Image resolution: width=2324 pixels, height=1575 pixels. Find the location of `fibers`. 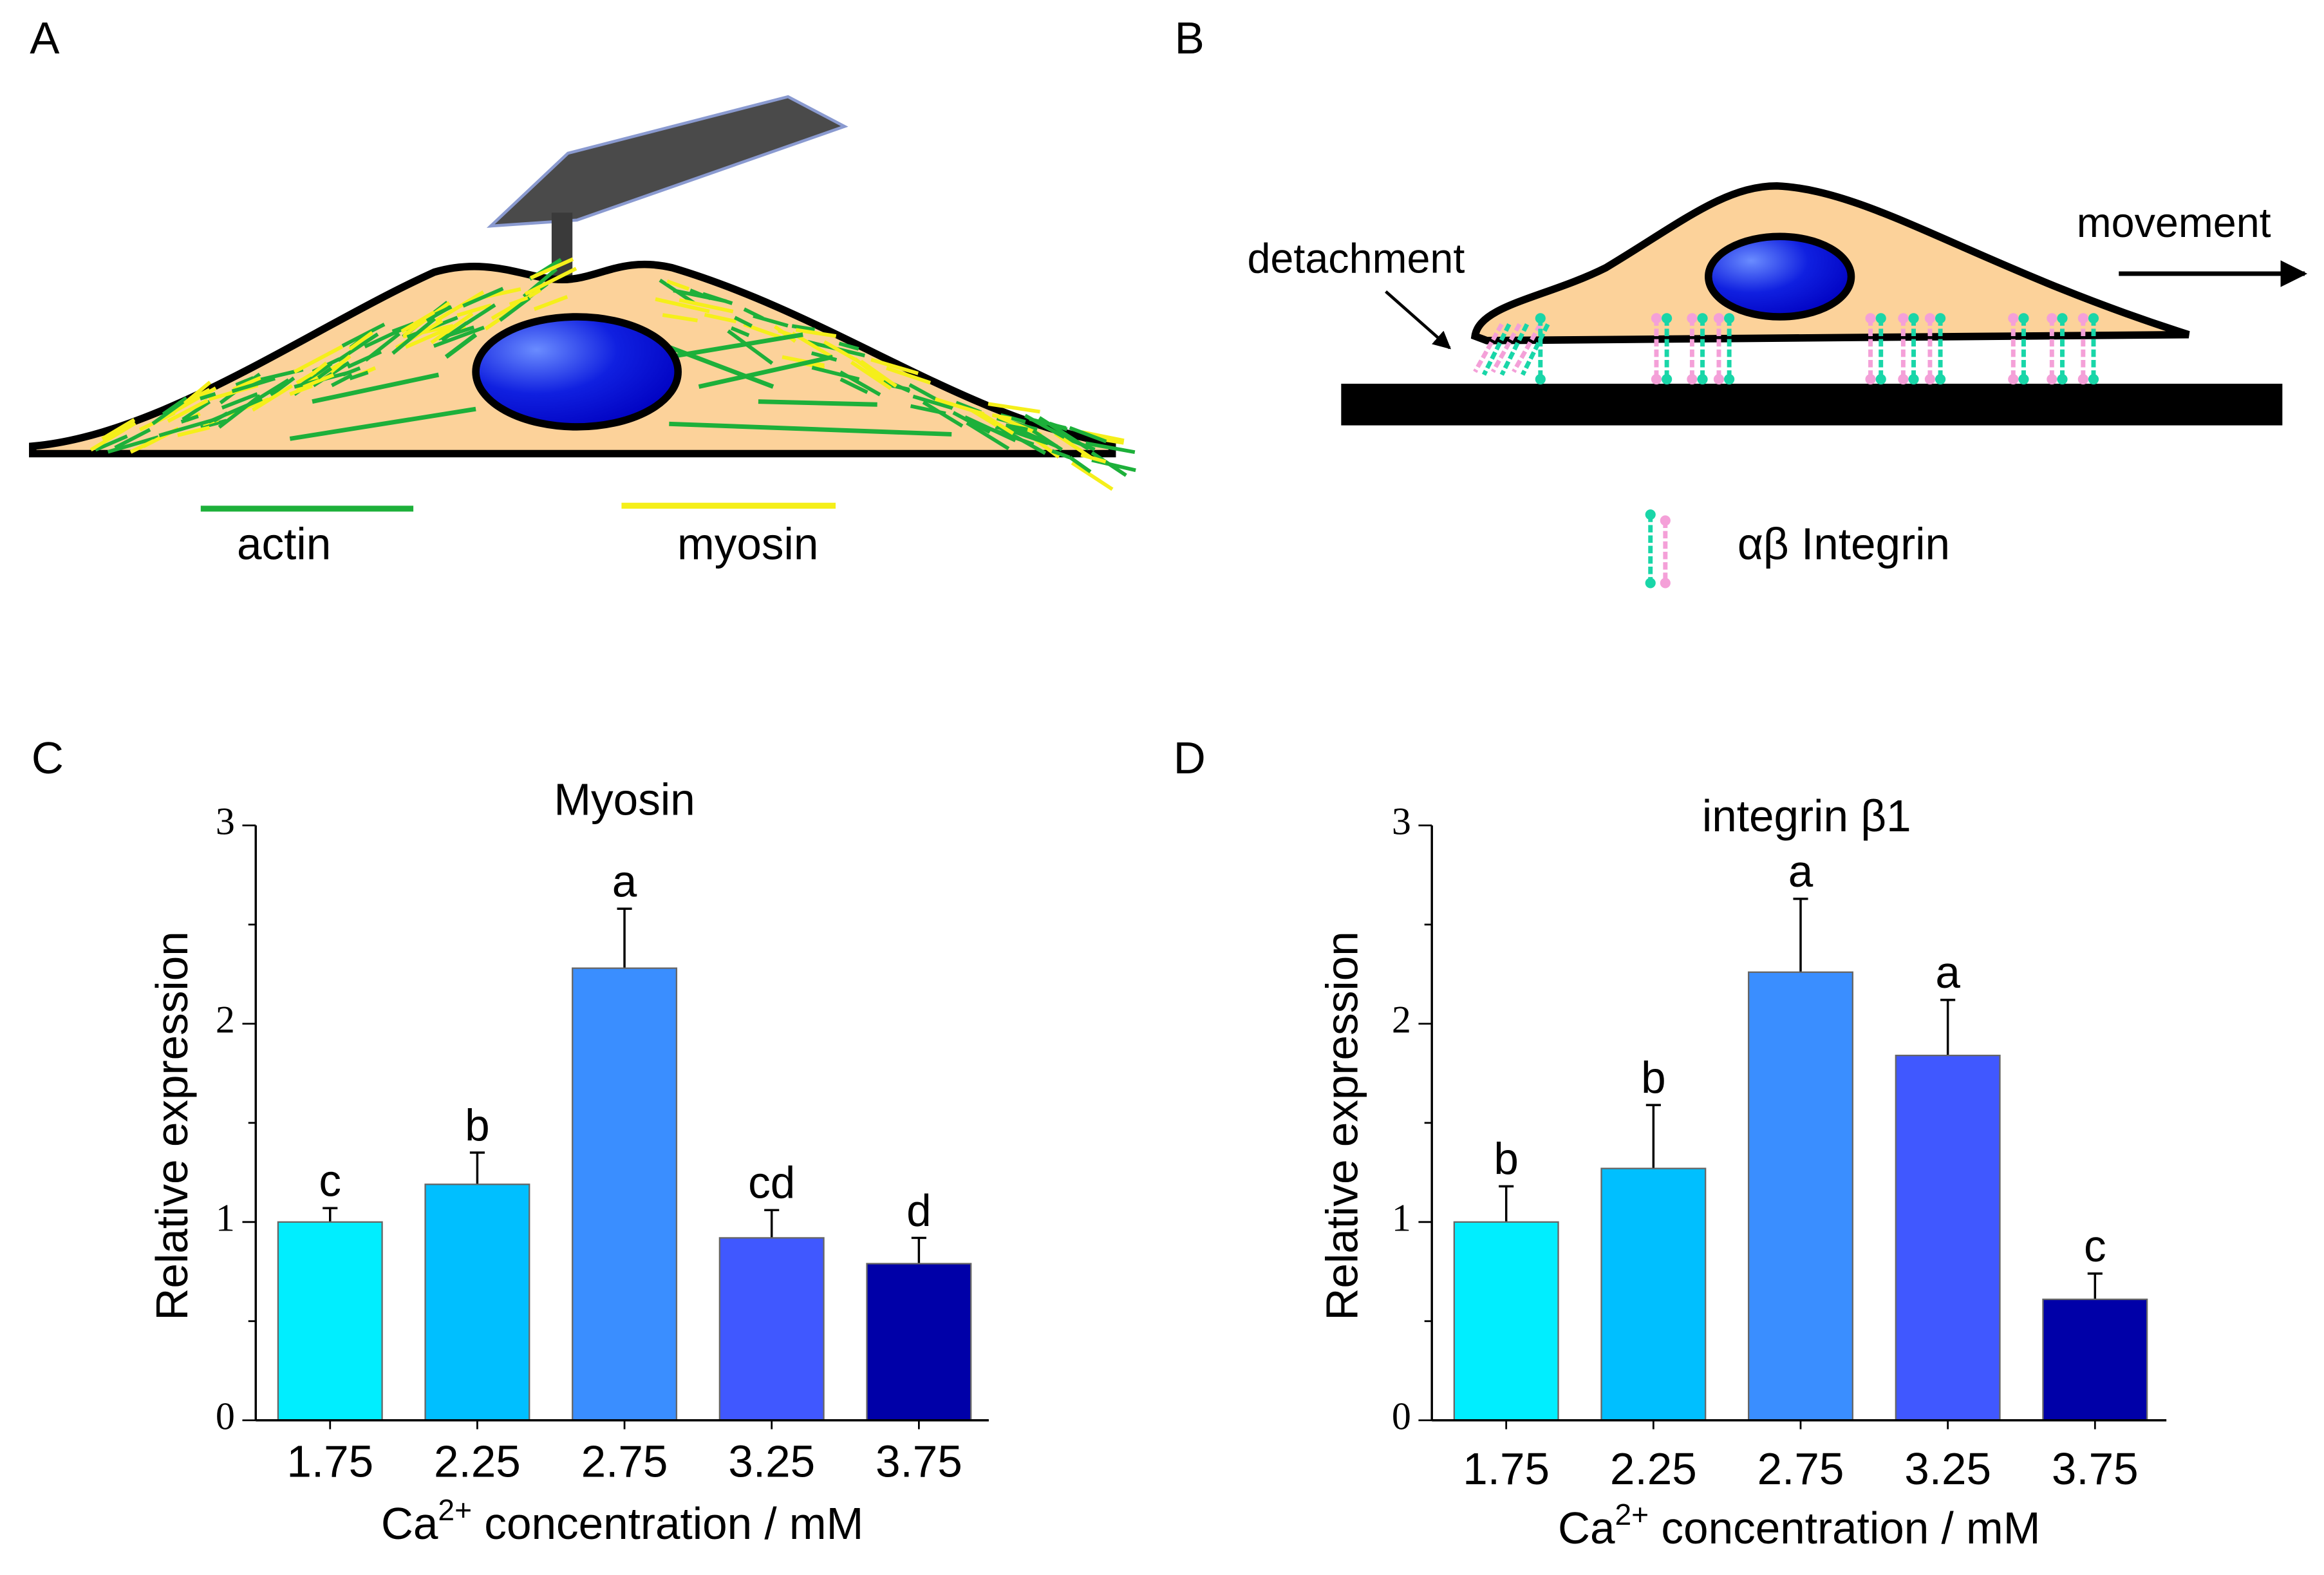

fibers is located at coordinates (612, 374).